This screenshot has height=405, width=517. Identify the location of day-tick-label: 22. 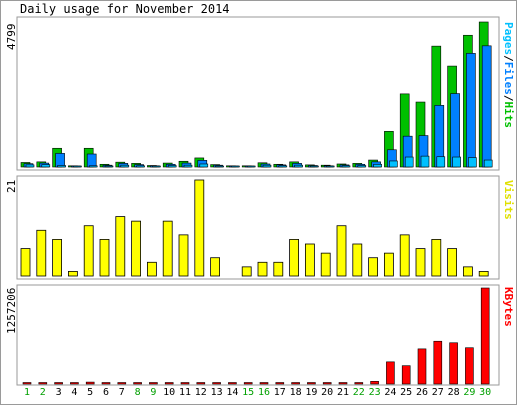
(358, 392).